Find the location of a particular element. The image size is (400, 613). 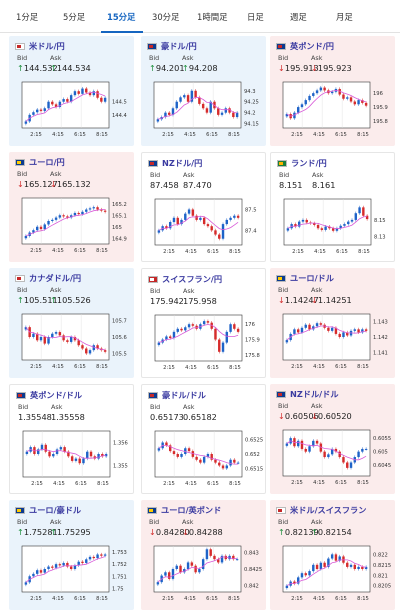

price-chart: 0.6525 0.652 0.6515 2:15 4:15 6:15 8:15 is located at coordinates (207, 459).